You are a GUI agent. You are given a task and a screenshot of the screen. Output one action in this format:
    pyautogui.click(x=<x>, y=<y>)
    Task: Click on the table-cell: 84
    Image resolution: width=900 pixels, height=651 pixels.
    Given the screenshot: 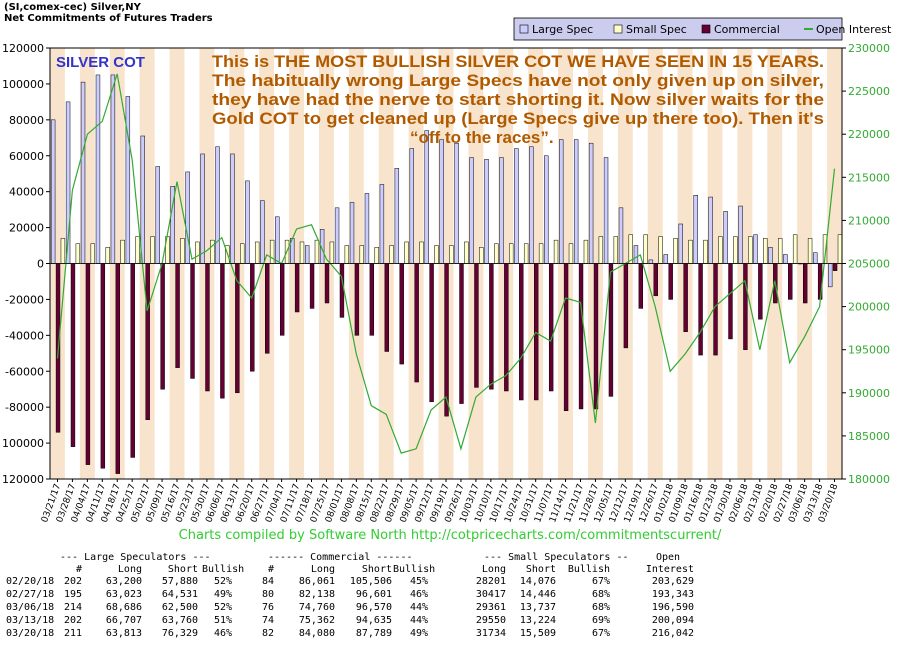 What is the action you would take?
    pyautogui.click(x=267, y=581)
    